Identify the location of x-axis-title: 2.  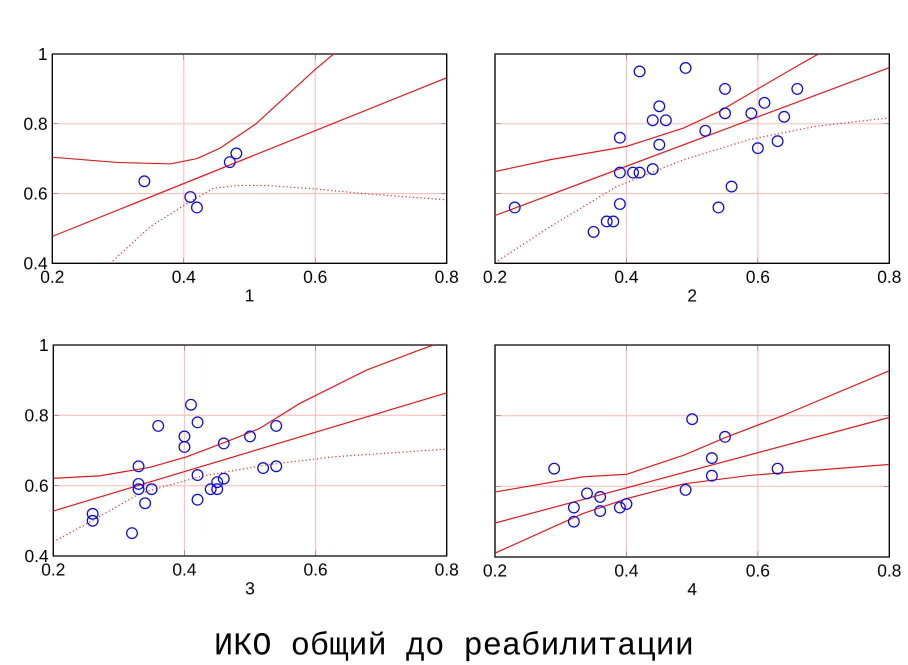
(692, 295).